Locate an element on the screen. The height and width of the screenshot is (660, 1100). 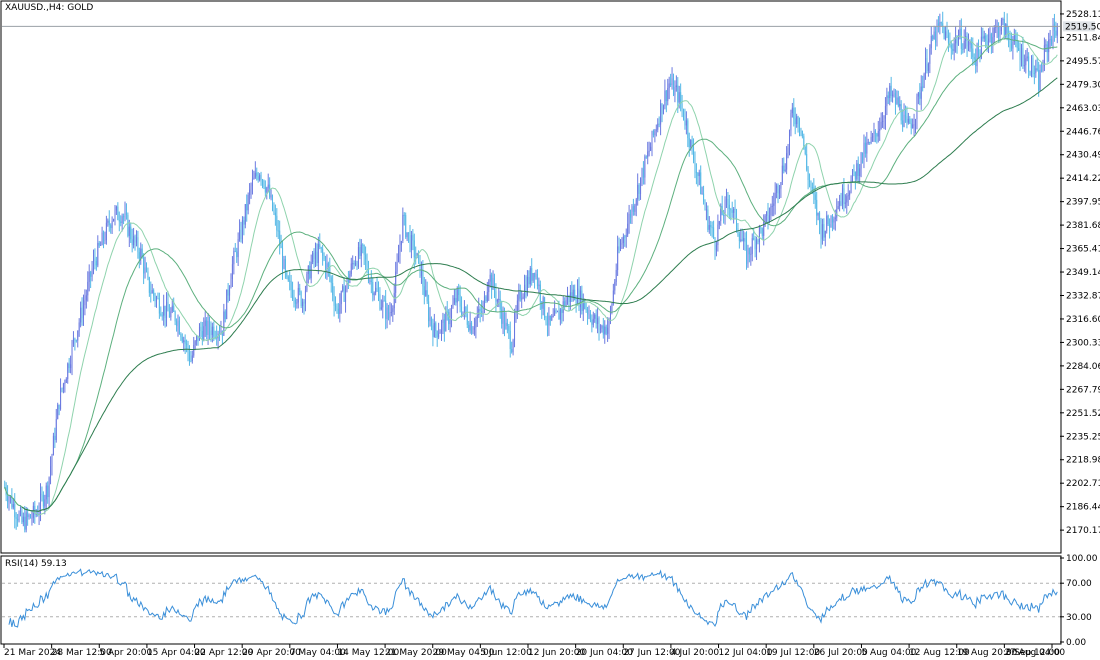
time-tick-label: 29 Apr 20:00 is located at coordinates (271, 653).